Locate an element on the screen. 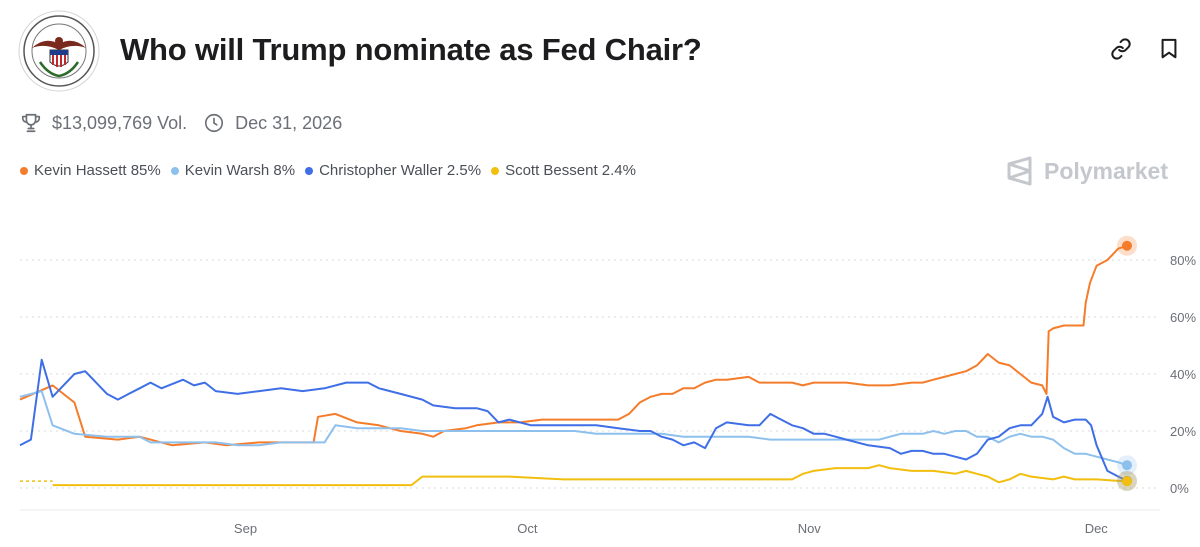 The image size is (1200, 547). x-tick-label: Nov is located at coordinates (810, 528).